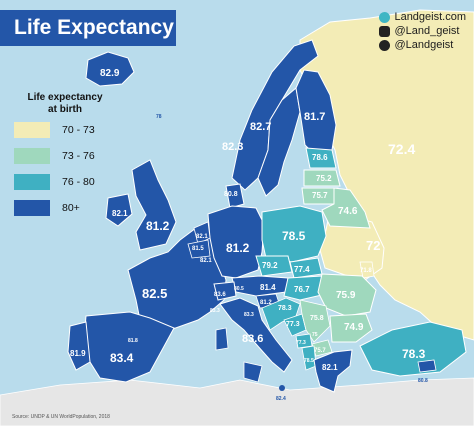 Image resolution: width=474 pixels, height=426 pixels. I want to click on country-malta, so click(282, 388).